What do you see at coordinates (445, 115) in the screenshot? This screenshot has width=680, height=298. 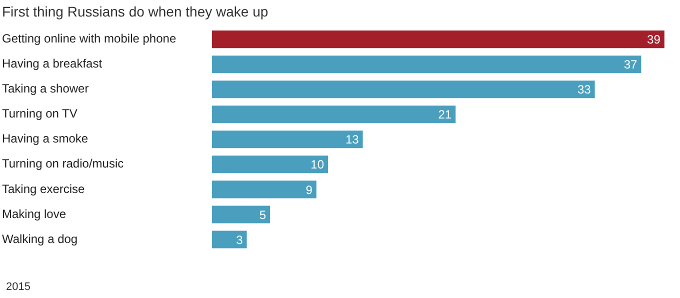 I see `data-label: 21` at bounding box center [445, 115].